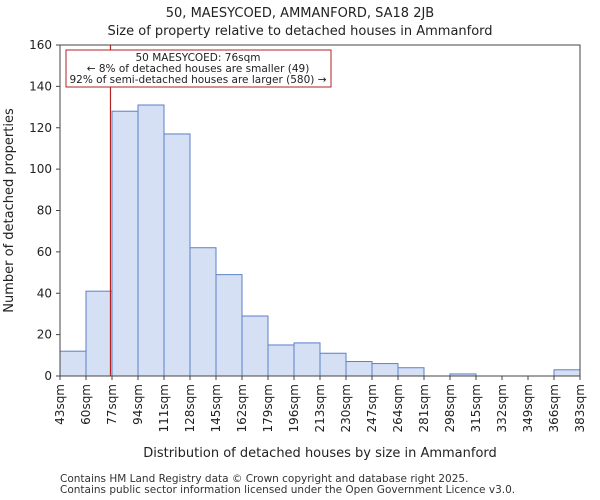 Image resolution: width=600 pixels, height=500 pixels. Describe the element at coordinates (554, 408) in the screenshot. I see `x-tick-label: 366sqm` at that location.